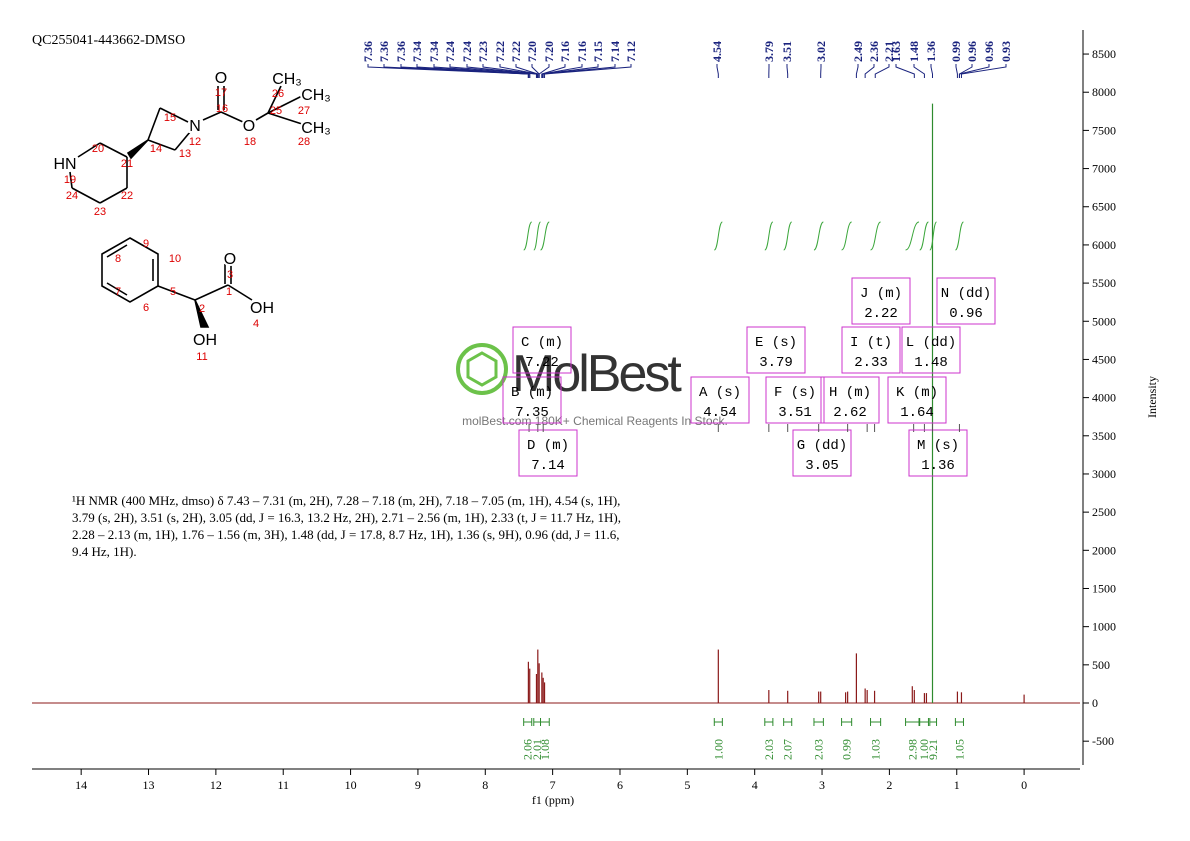 Image resolution: width=1190 pixels, height=841 pixels. Describe the element at coordinates (1104, 283) in the screenshot. I see `y-tick-label: 5500` at that location.